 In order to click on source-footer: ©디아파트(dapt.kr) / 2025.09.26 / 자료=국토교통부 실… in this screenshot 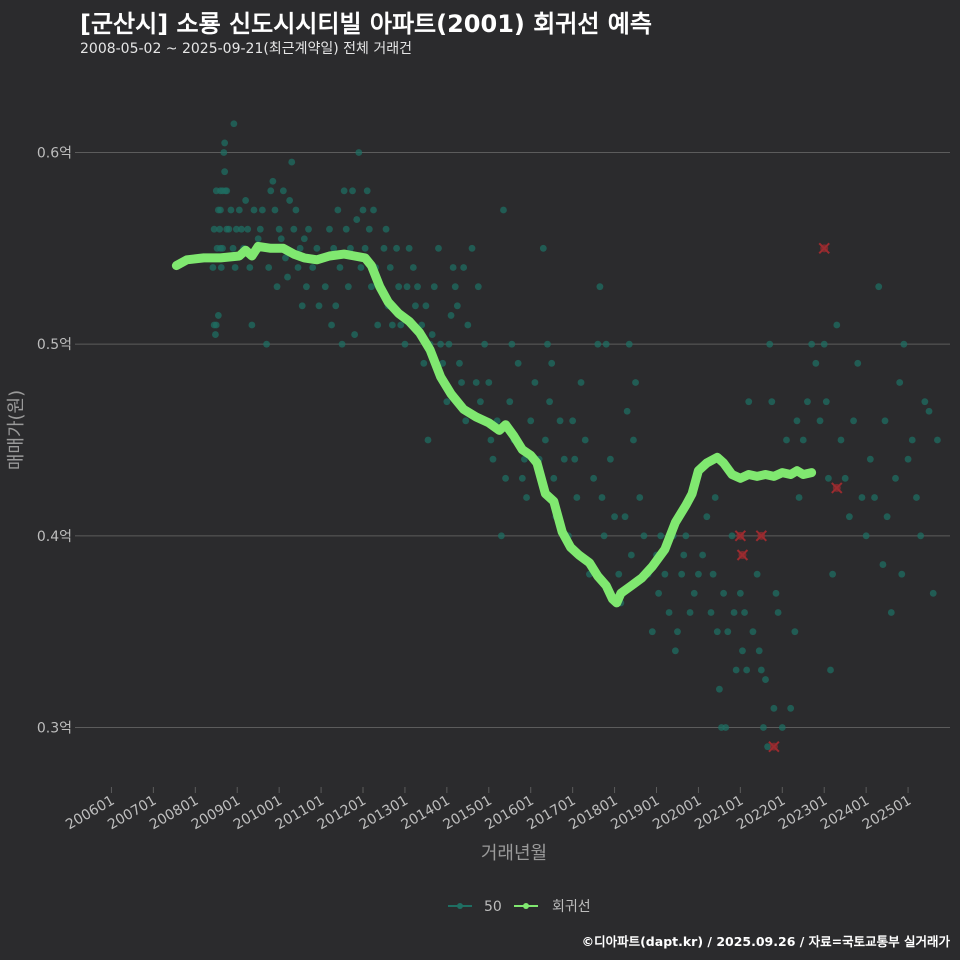, I will do `click(765, 941)`.